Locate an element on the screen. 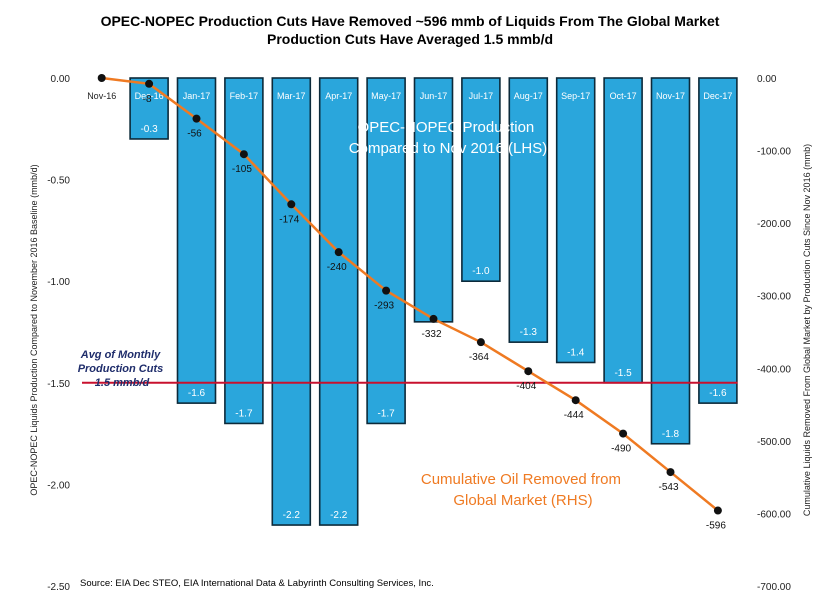 The width and height of the screenshot is (821, 597). bar-annotation-line-2: Compared to Nov 2016 (LHS) is located at coordinates (448, 148).